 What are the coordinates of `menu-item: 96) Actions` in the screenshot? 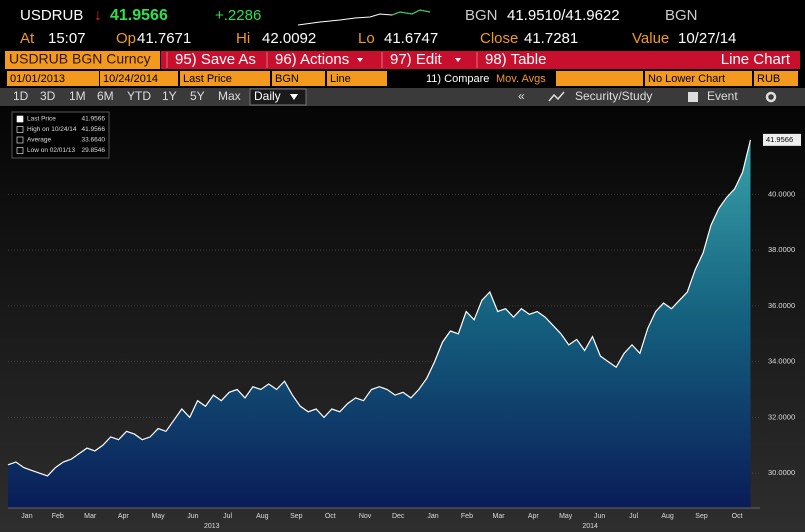 It's located at (312, 59).